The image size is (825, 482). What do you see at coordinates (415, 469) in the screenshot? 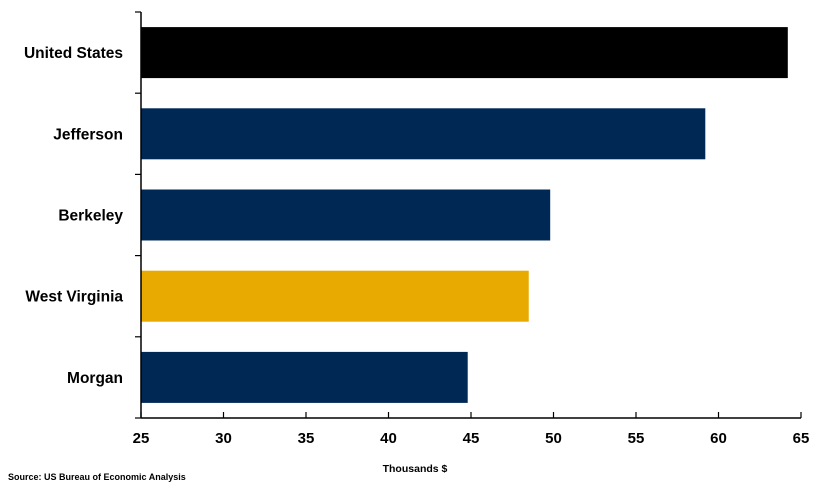
I see `x-axis-title: Thousands $` at bounding box center [415, 469].